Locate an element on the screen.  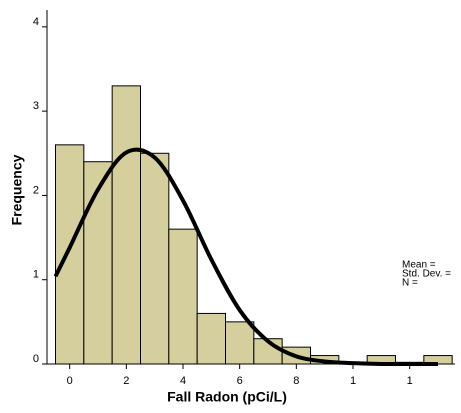
stat-label: Std. Dev. = is located at coordinates (426, 274).